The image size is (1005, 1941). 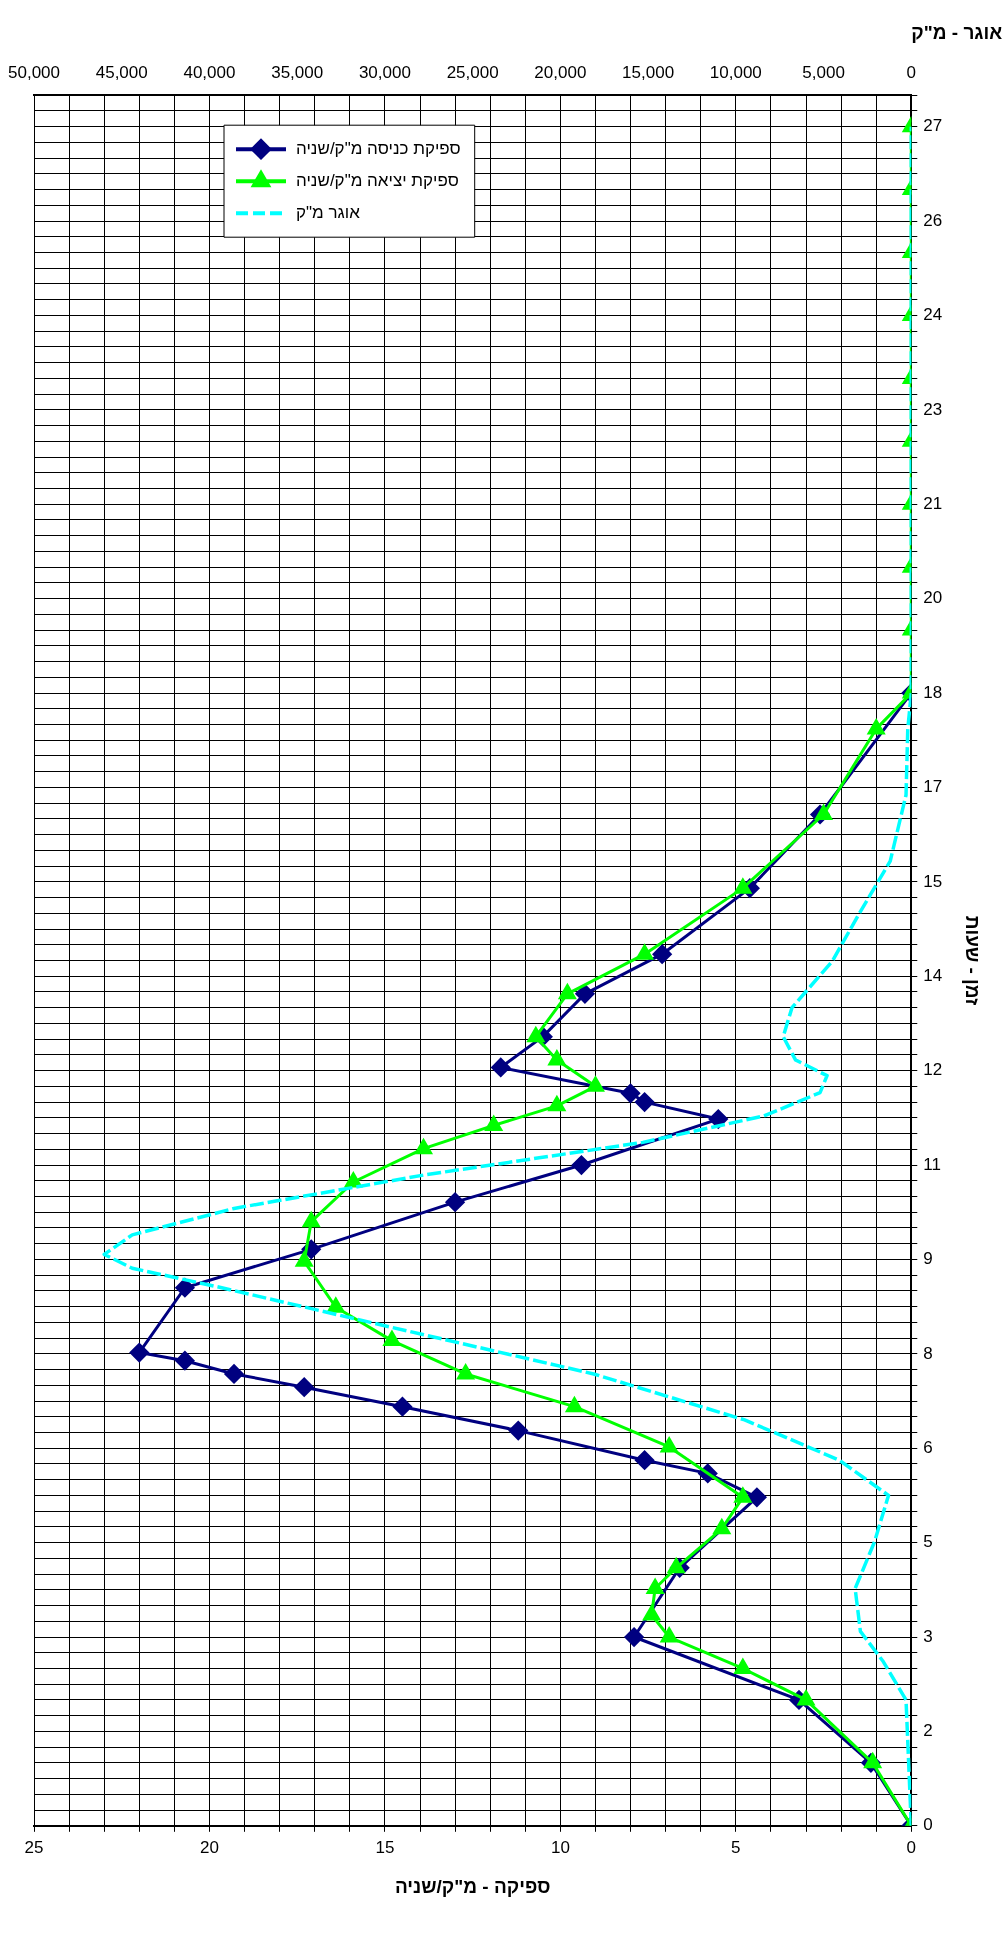 I want to click on x-tick-label: 20, so click(x=209, y=1847).